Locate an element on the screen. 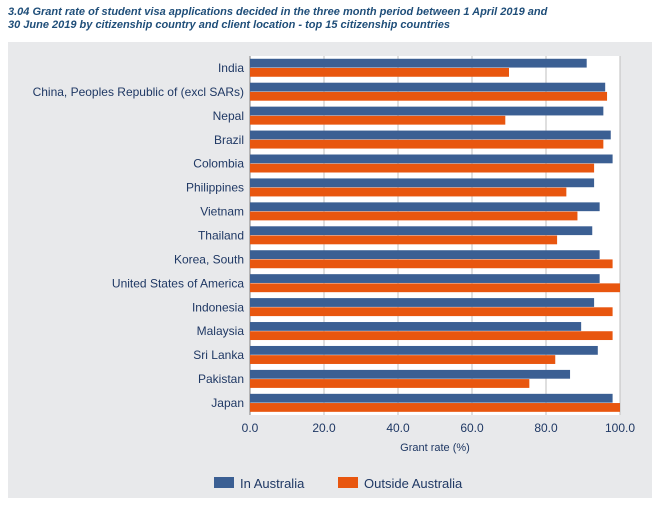 The height and width of the screenshot is (506, 660). category-label: Korea, South is located at coordinates (209, 259).